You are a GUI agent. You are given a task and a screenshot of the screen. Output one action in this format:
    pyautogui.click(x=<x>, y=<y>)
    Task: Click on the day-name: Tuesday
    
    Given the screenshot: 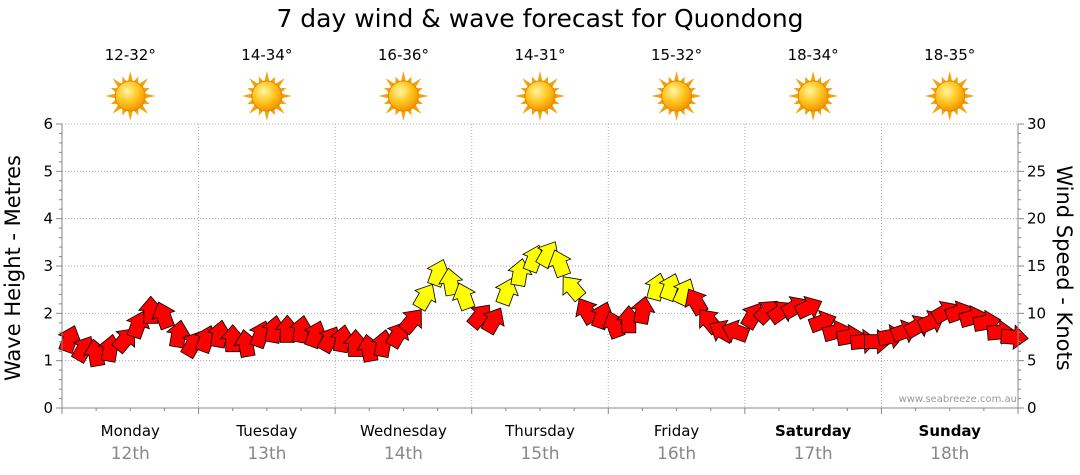 What is the action you would take?
    pyautogui.click(x=266, y=431)
    